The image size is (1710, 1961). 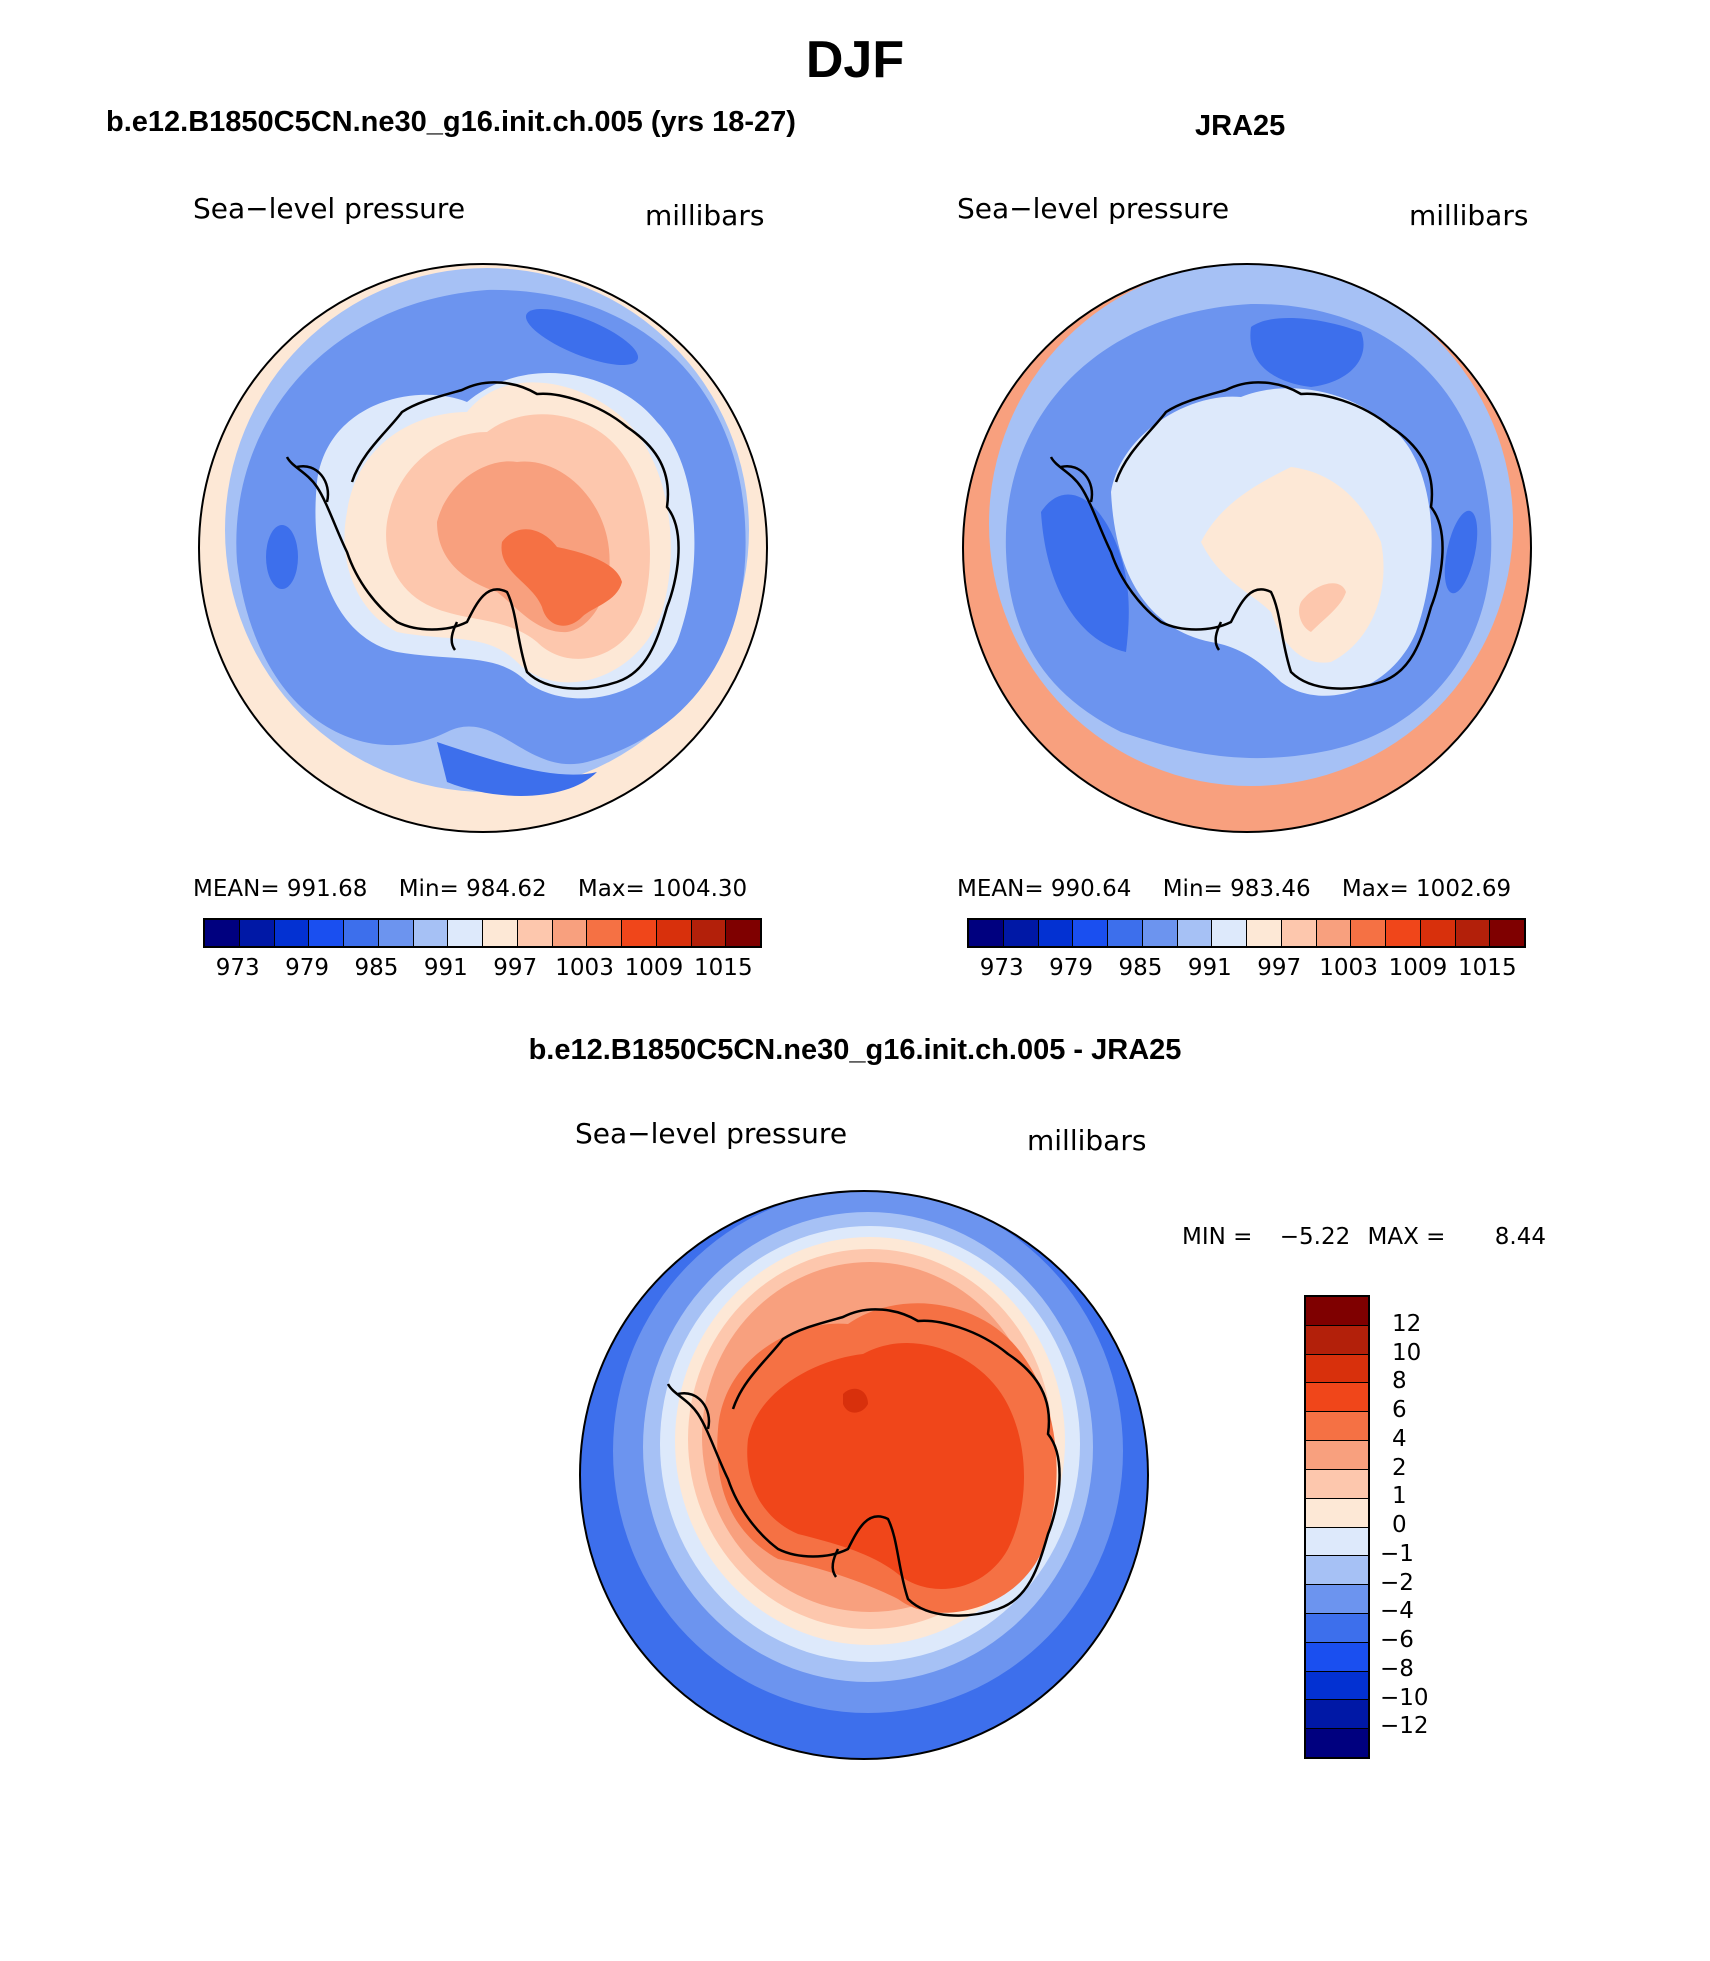 I want to click on obs-core-low-west, so click(x=1085, y=573).